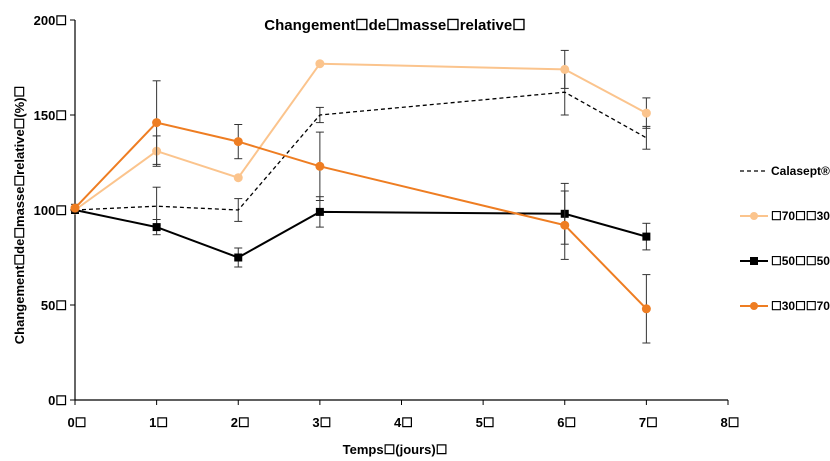  I want to click on x-tick-label: 0☐, so click(77, 422).